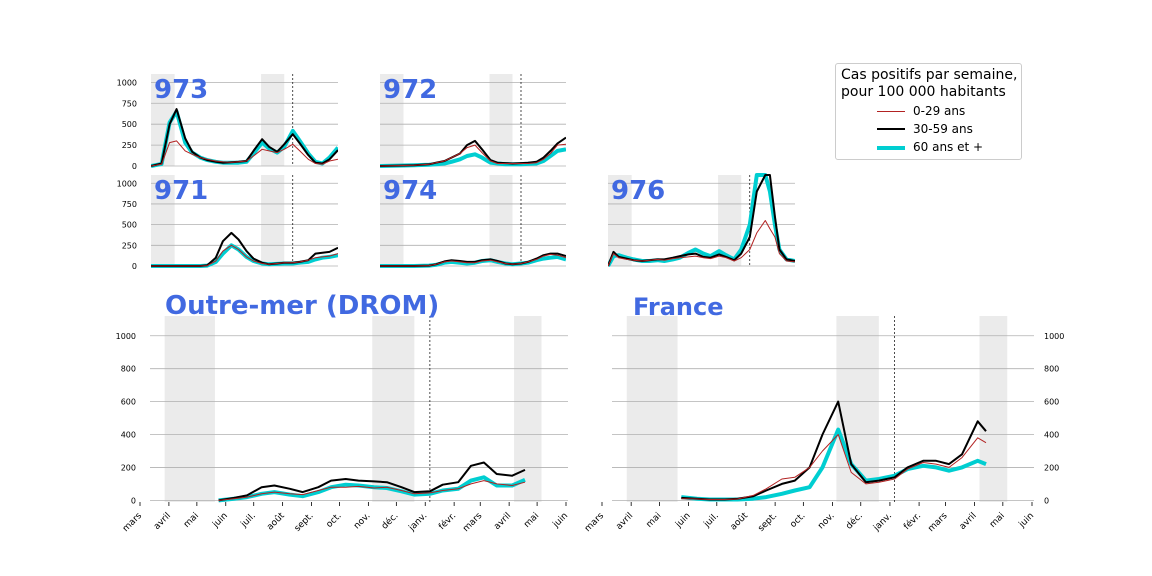 Image resolution: width=1152 pixels, height=576 pixels. Describe the element at coordinates (948, 147) in the screenshot. I see `legend-label-60plus: 60 ans et +` at that location.